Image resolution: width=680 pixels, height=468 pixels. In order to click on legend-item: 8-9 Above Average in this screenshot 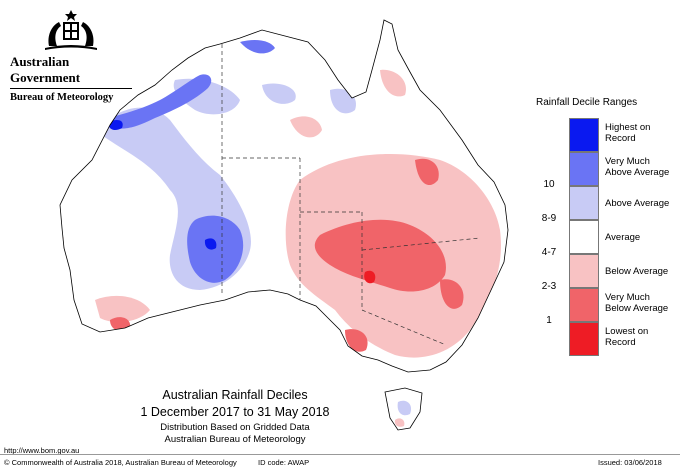, I will do `click(606, 205)`.